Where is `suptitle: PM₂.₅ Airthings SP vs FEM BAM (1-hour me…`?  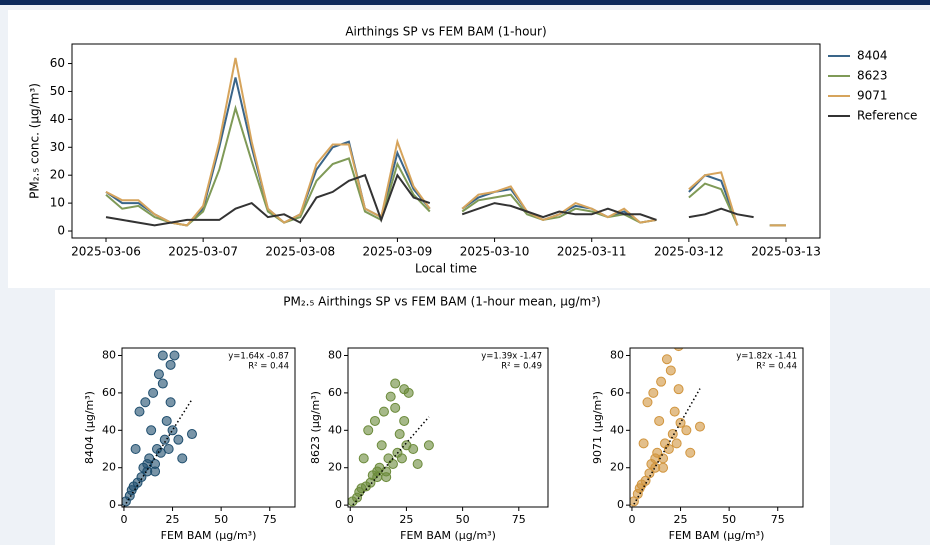
suptitle: PM₂.₅ Airthings SP vs FEM BAM (1-hour me… is located at coordinates (441, 302).